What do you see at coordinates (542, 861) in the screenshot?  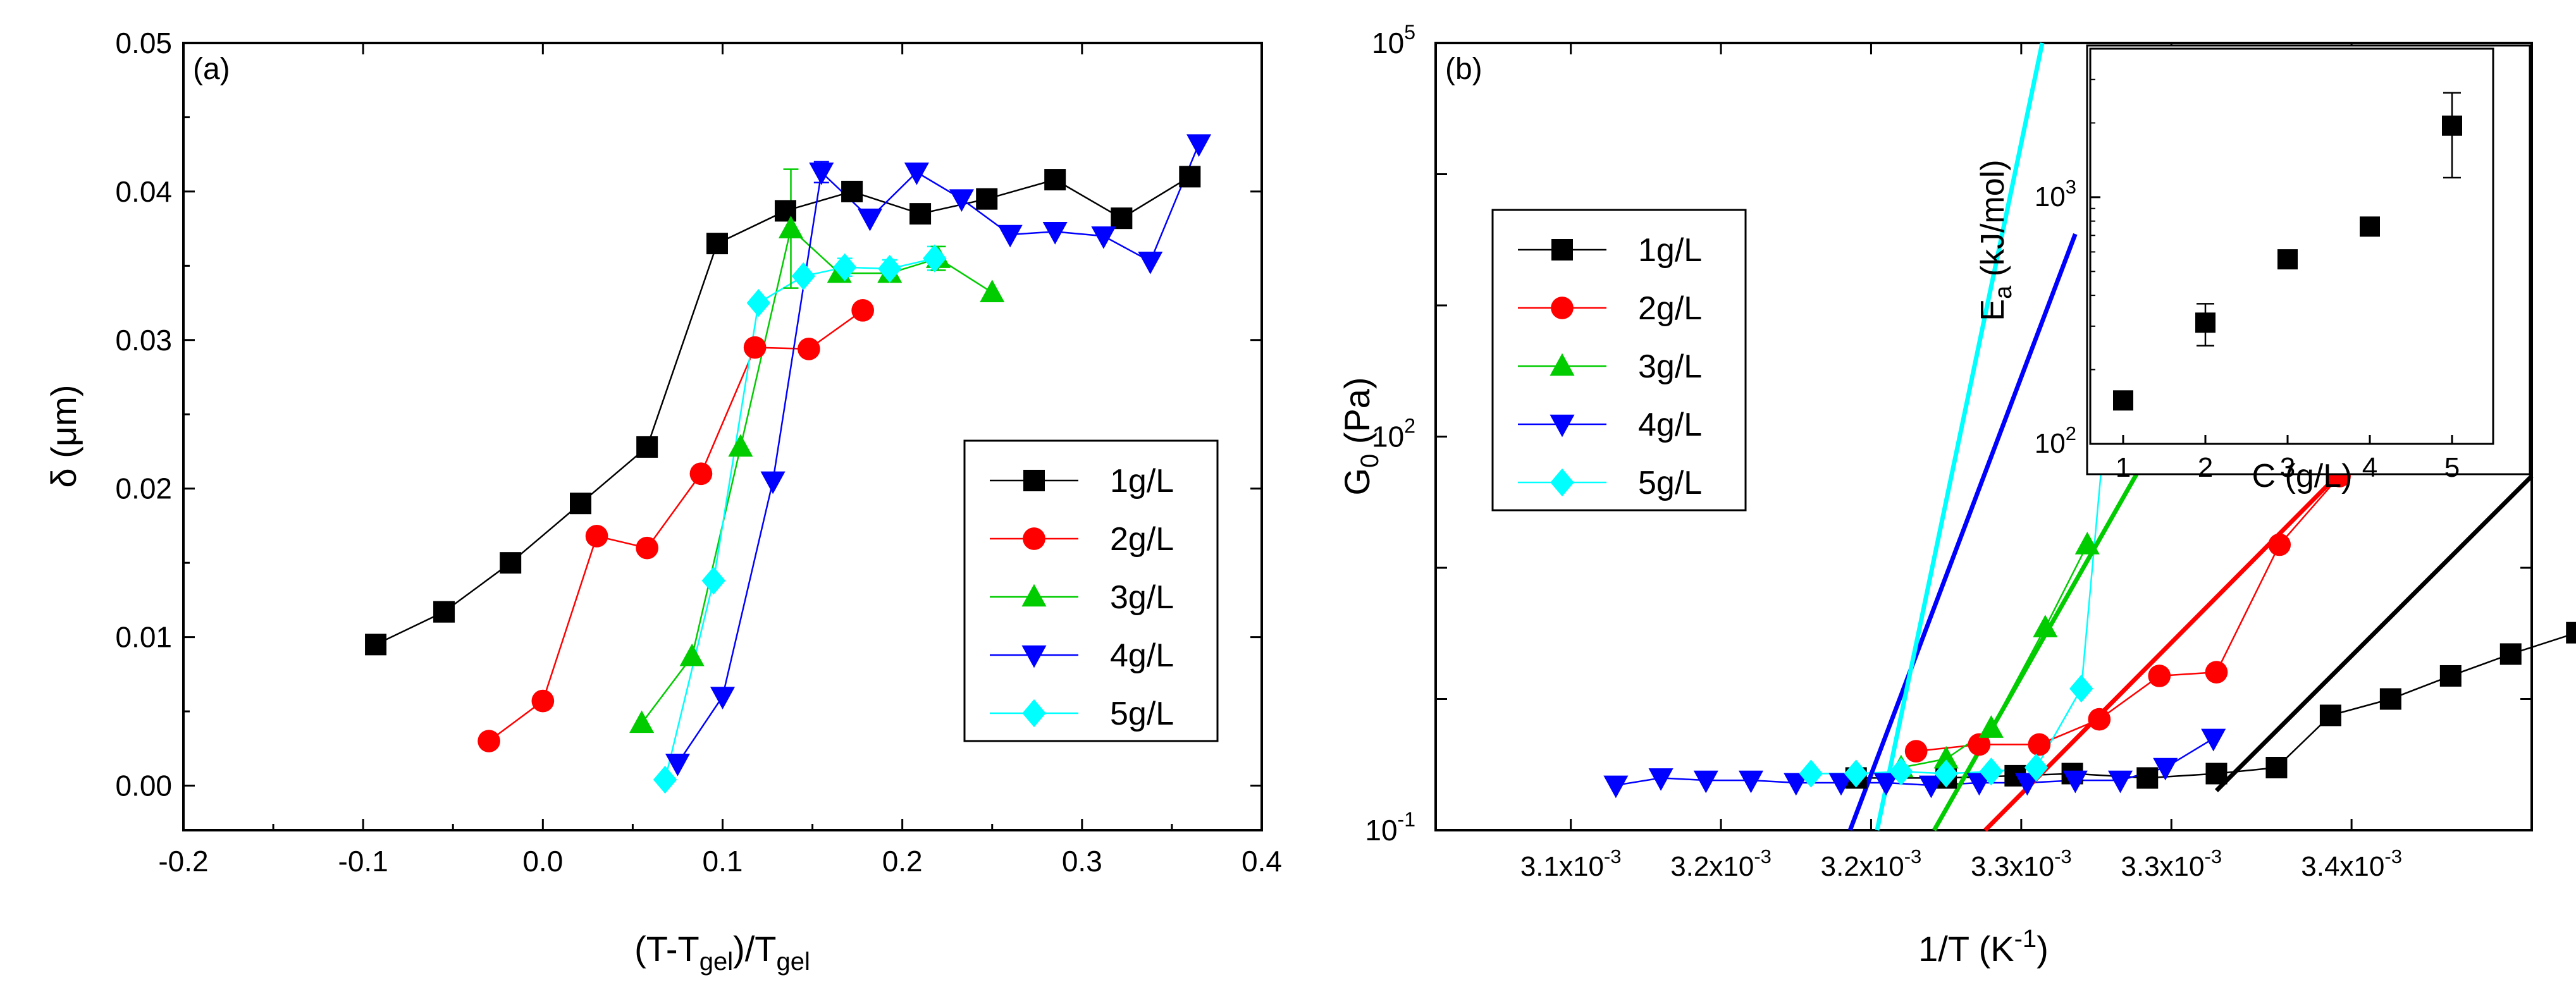 I see `panel-a-x-tick-label: 0.0` at bounding box center [542, 861].